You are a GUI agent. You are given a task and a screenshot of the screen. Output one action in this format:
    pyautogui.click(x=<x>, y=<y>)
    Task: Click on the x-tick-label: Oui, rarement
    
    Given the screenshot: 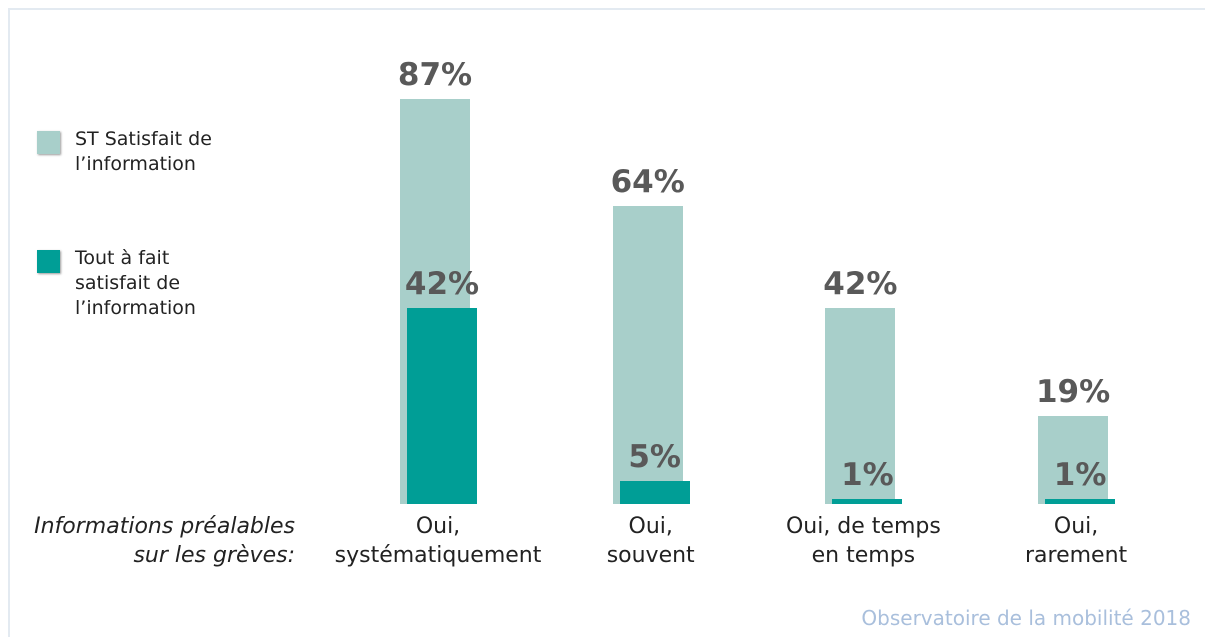 What is the action you would take?
    pyautogui.click(x=1076, y=541)
    